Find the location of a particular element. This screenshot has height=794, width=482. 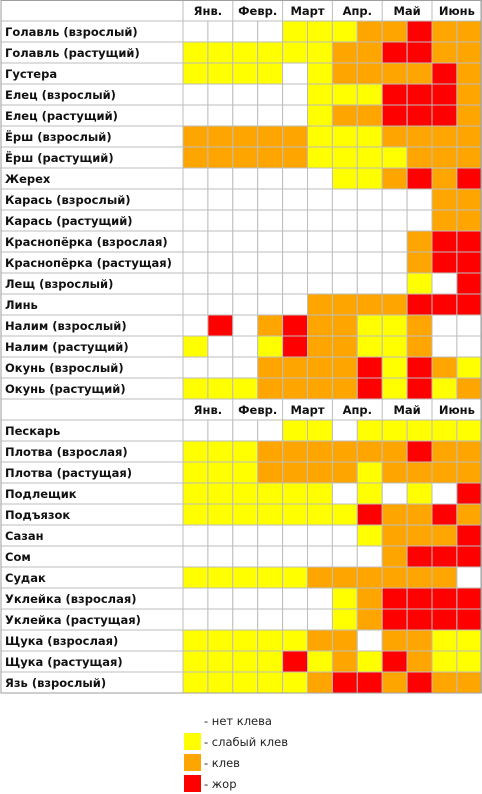

month-label: Март is located at coordinates (307, 410).